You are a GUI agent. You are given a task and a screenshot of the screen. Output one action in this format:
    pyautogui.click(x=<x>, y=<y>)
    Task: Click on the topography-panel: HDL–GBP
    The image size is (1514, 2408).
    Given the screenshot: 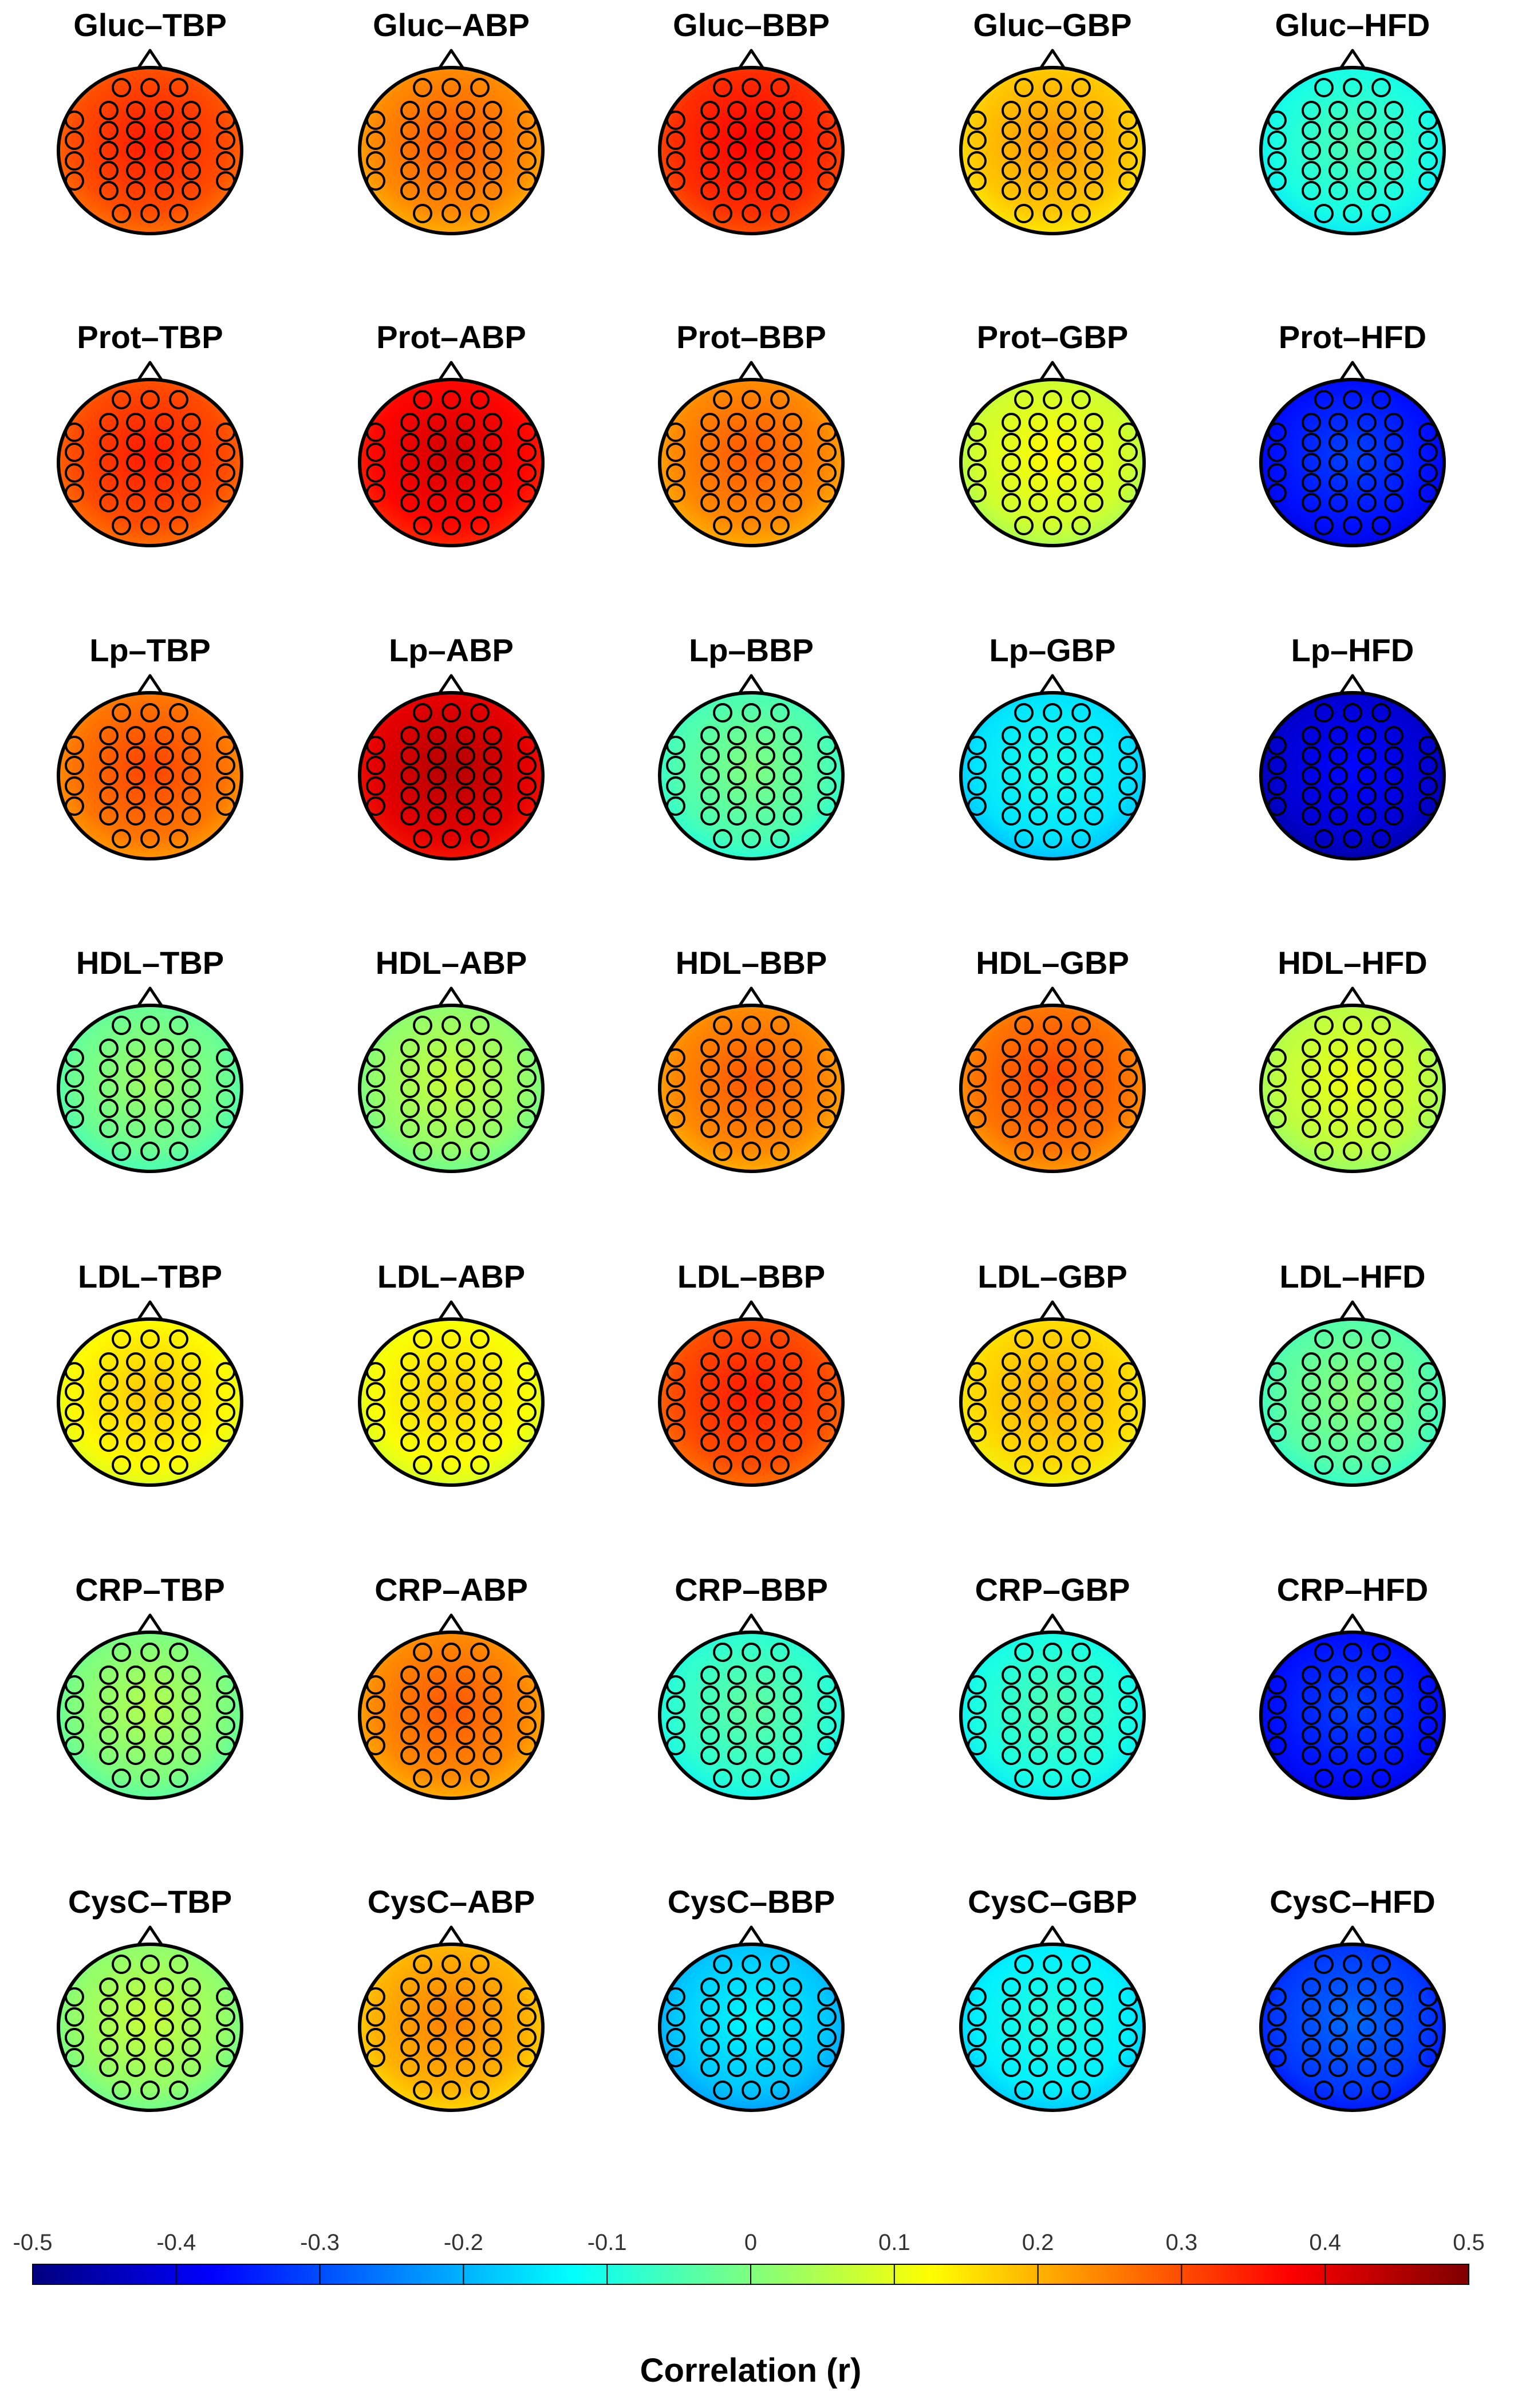 What is the action you would take?
    pyautogui.click(x=1053, y=1059)
    